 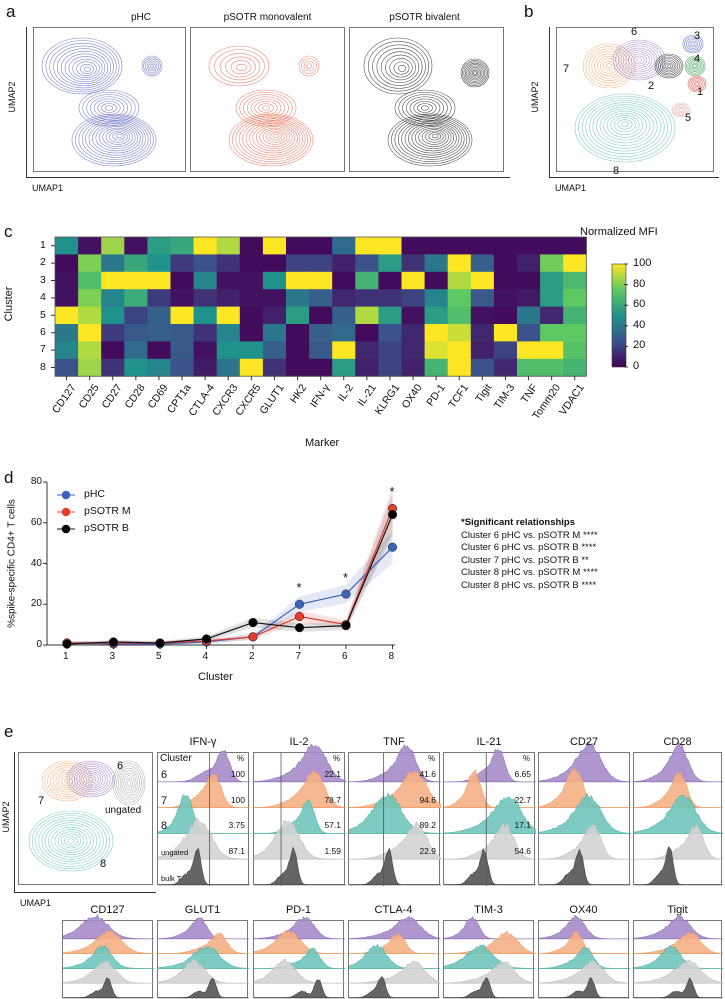 I want to click on x-tick-label: 7, so click(x=298, y=656).